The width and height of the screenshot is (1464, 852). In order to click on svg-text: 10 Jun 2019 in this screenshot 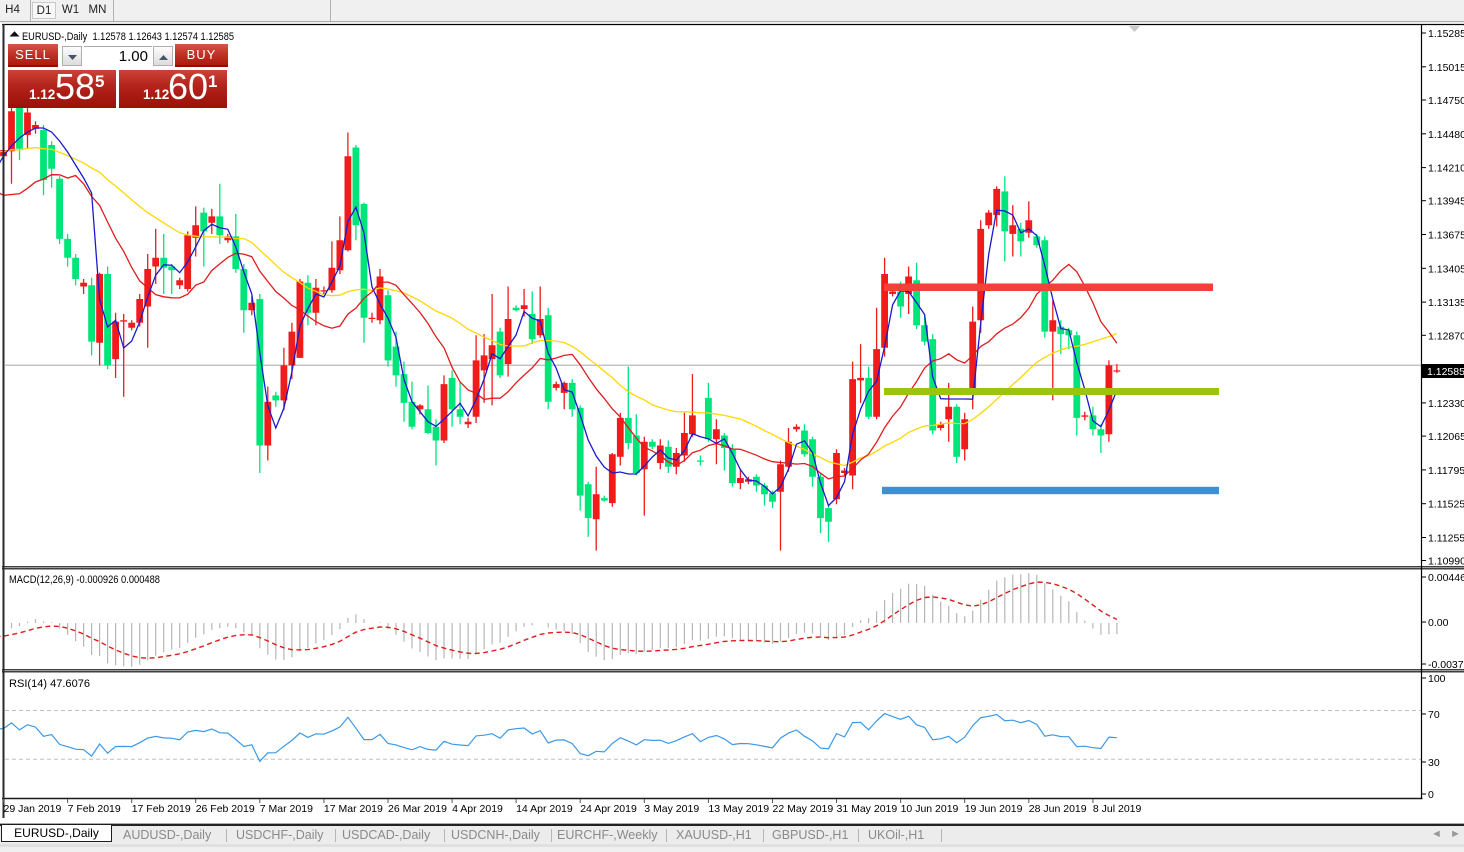, I will do `click(930, 809)`.